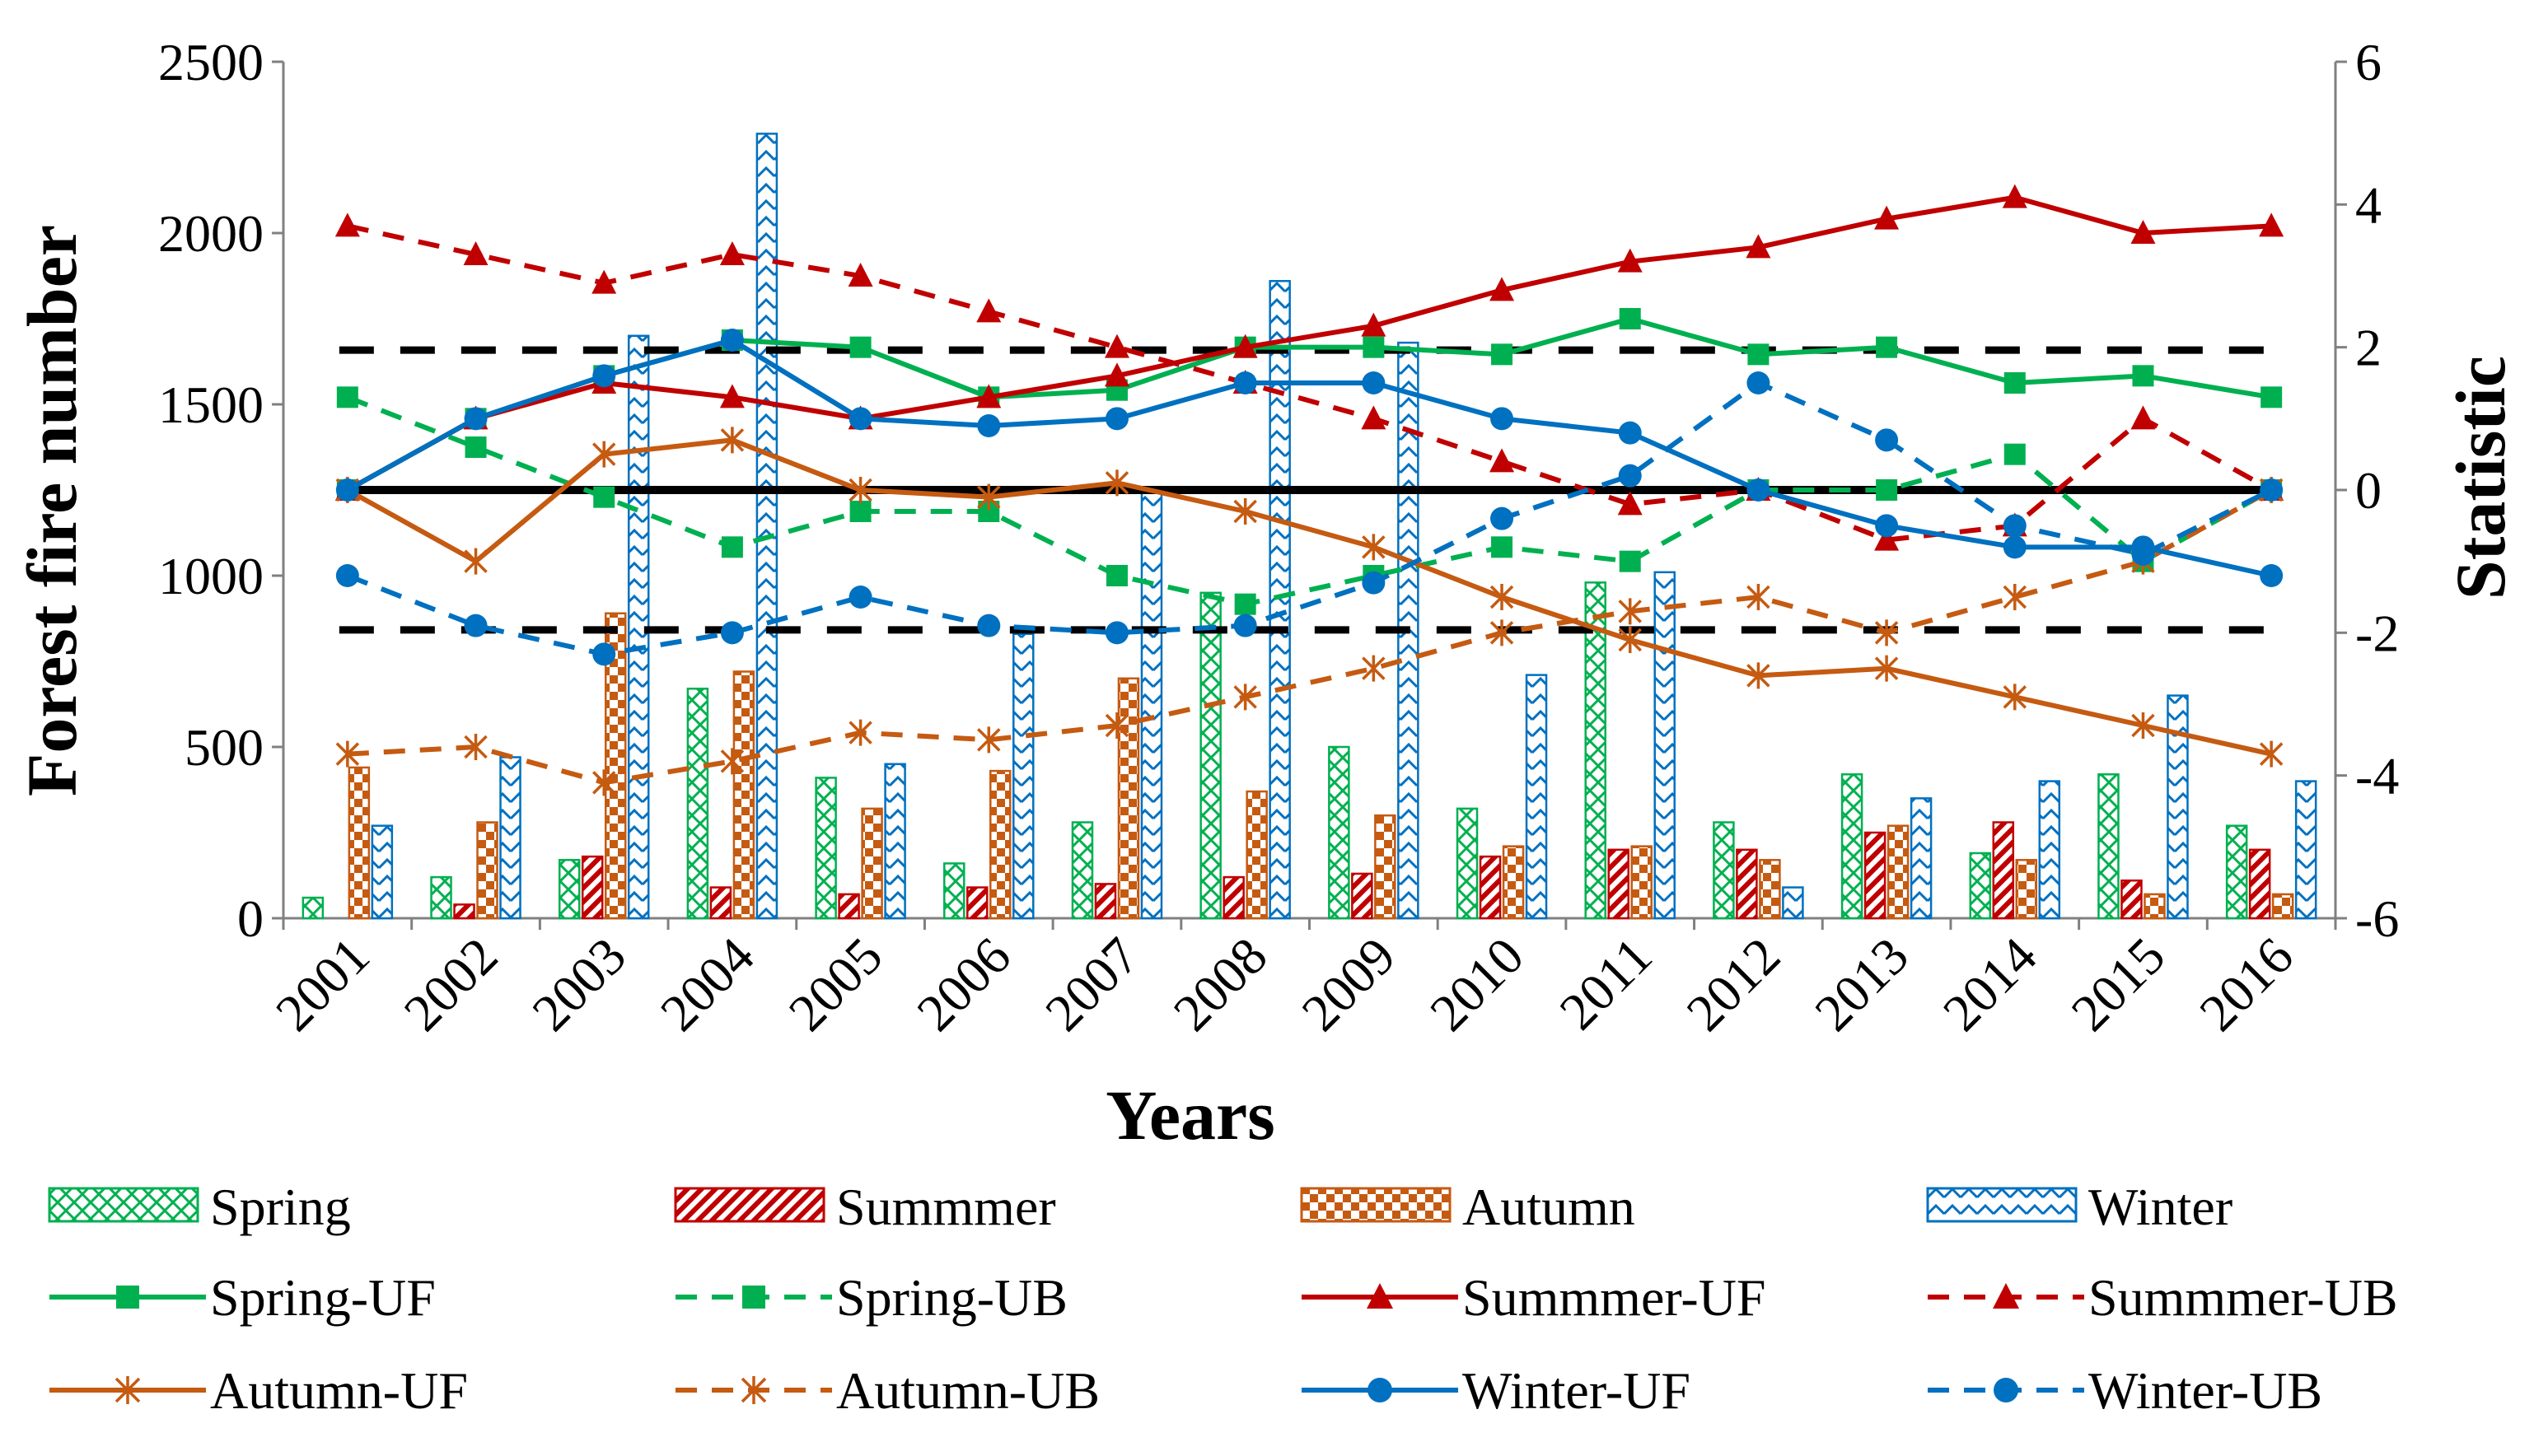 The width and height of the screenshot is (2534, 1456). Describe the element at coordinates (250, 918) in the screenshot. I see `y-tick-label: 0` at that location.